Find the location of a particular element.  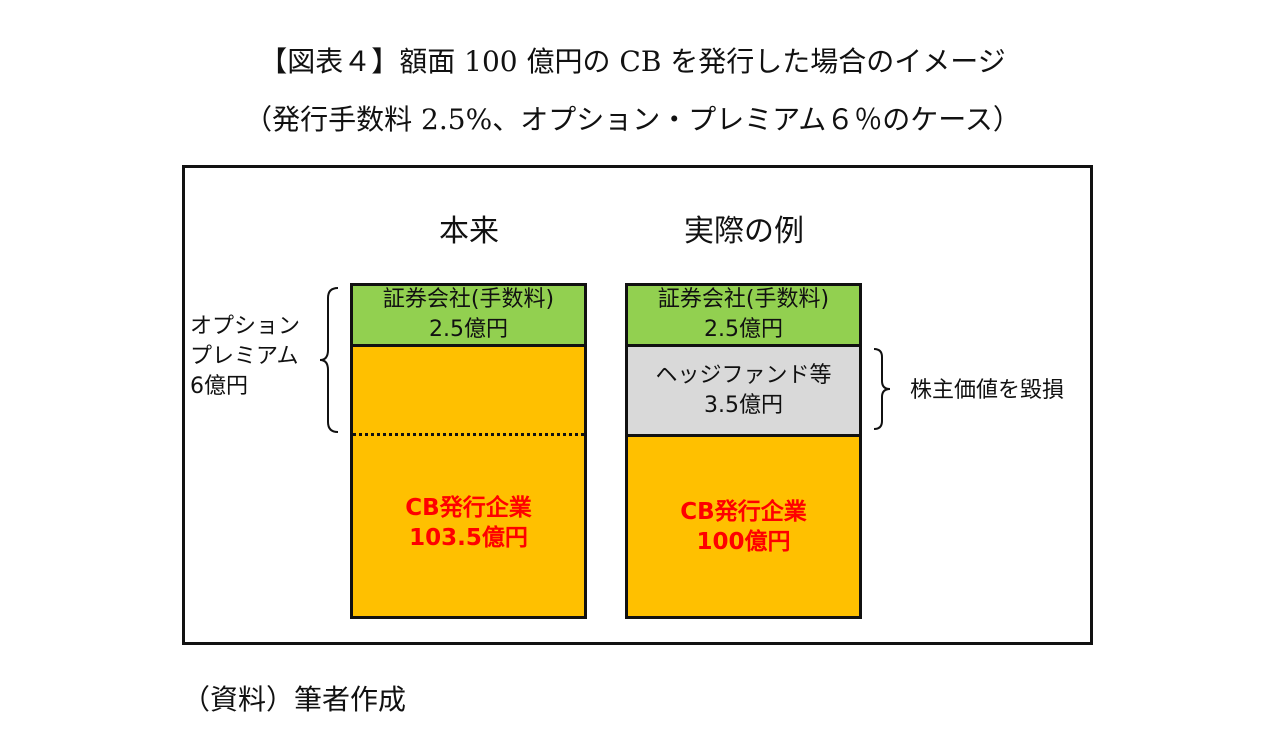

left-column-heading: 本来 is located at coordinates (469, 231).